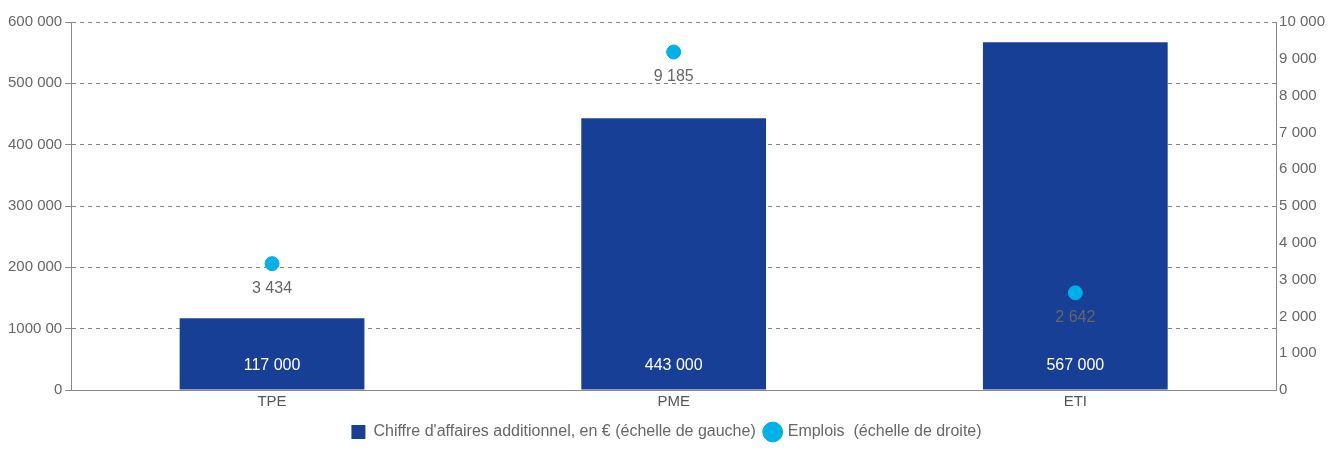 This screenshot has width=1338, height=450. What do you see at coordinates (673, 76) in the screenshot?
I see `data-label: 9 185` at bounding box center [673, 76].